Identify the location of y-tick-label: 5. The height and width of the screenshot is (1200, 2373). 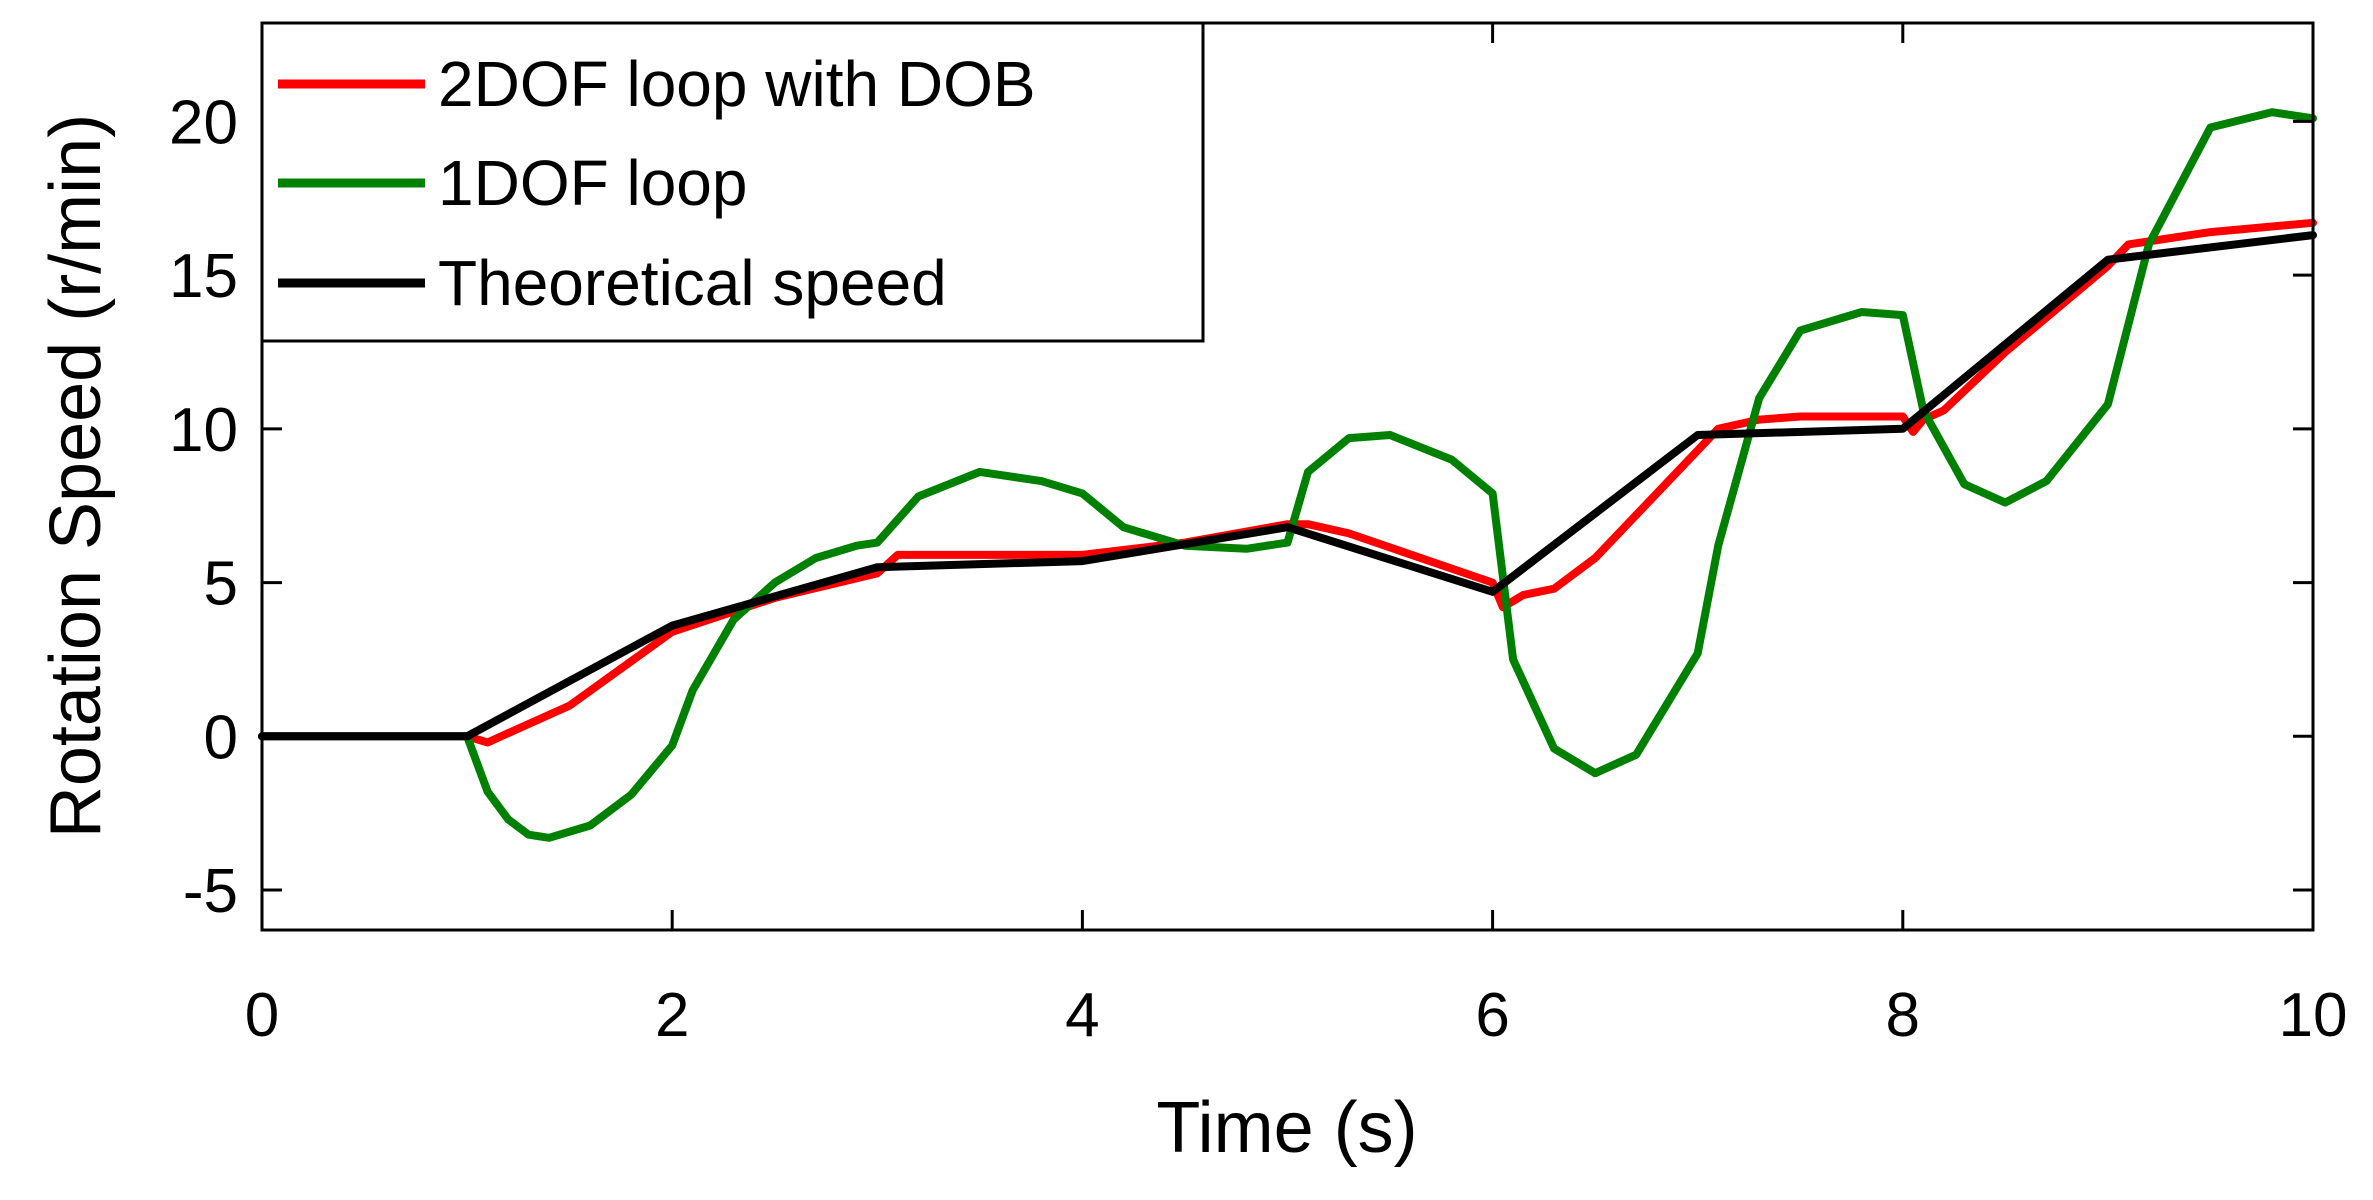
(221, 584).